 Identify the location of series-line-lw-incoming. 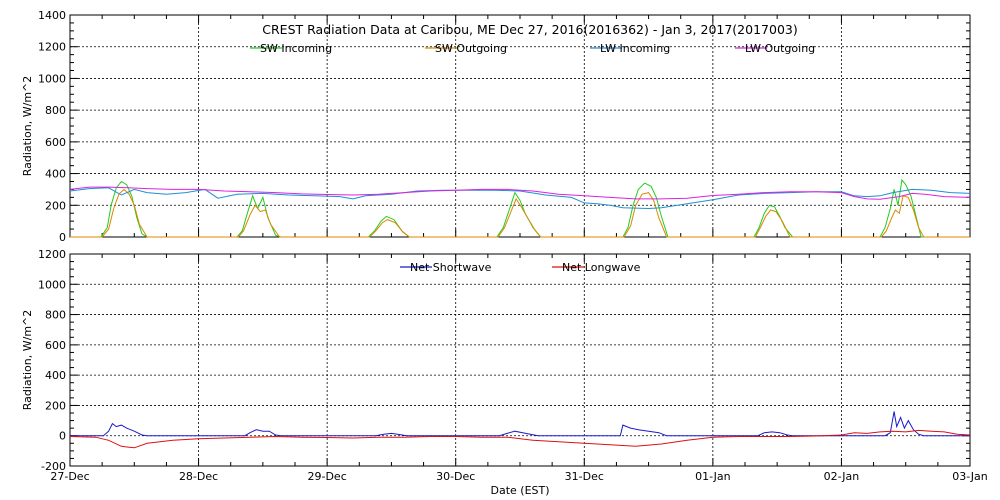
(520, 198).